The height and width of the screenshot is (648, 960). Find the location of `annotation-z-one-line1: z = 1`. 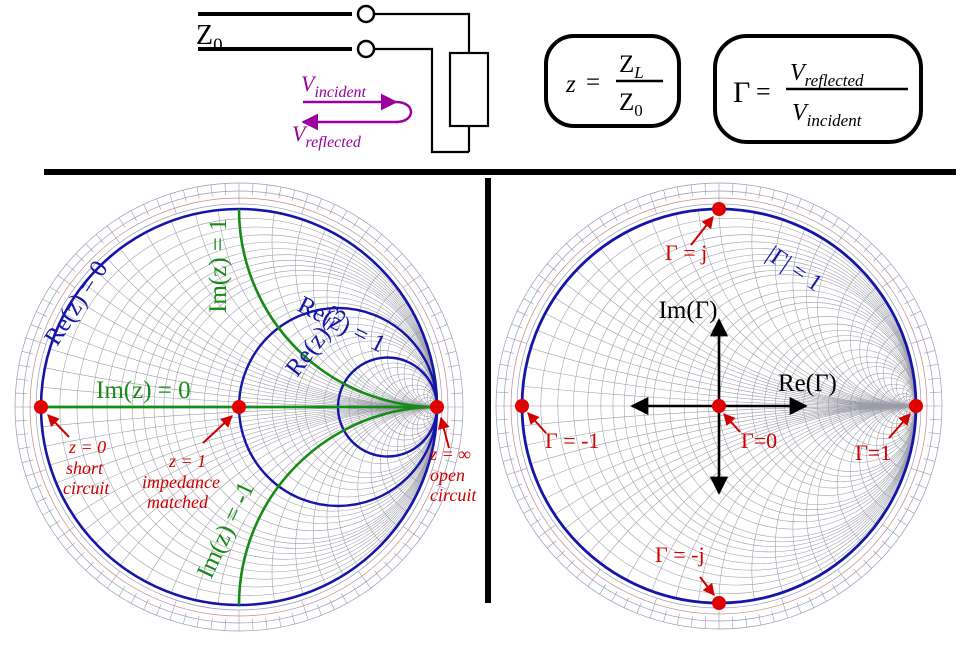

annotation-z-one-line1: z = 1 is located at coordinates (187, 461).